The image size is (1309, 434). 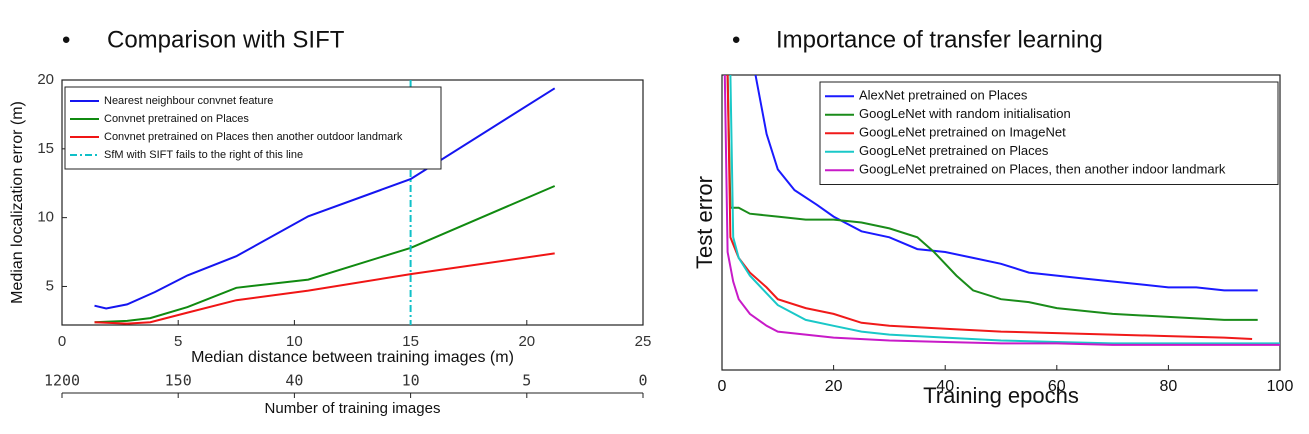 I want to click on x-tick-label: 15, so click(x=410, y=341).